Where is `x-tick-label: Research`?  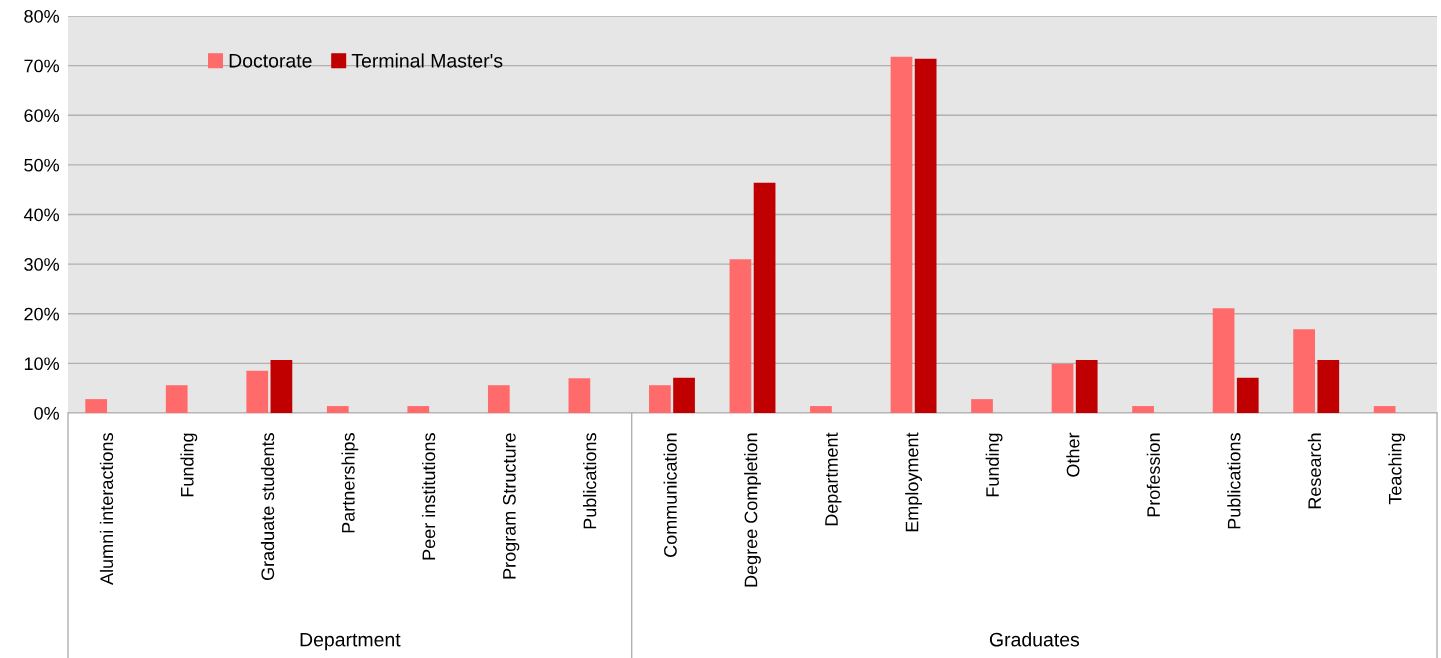 x-tick-label: Research is located at coordinates (1314, 471).